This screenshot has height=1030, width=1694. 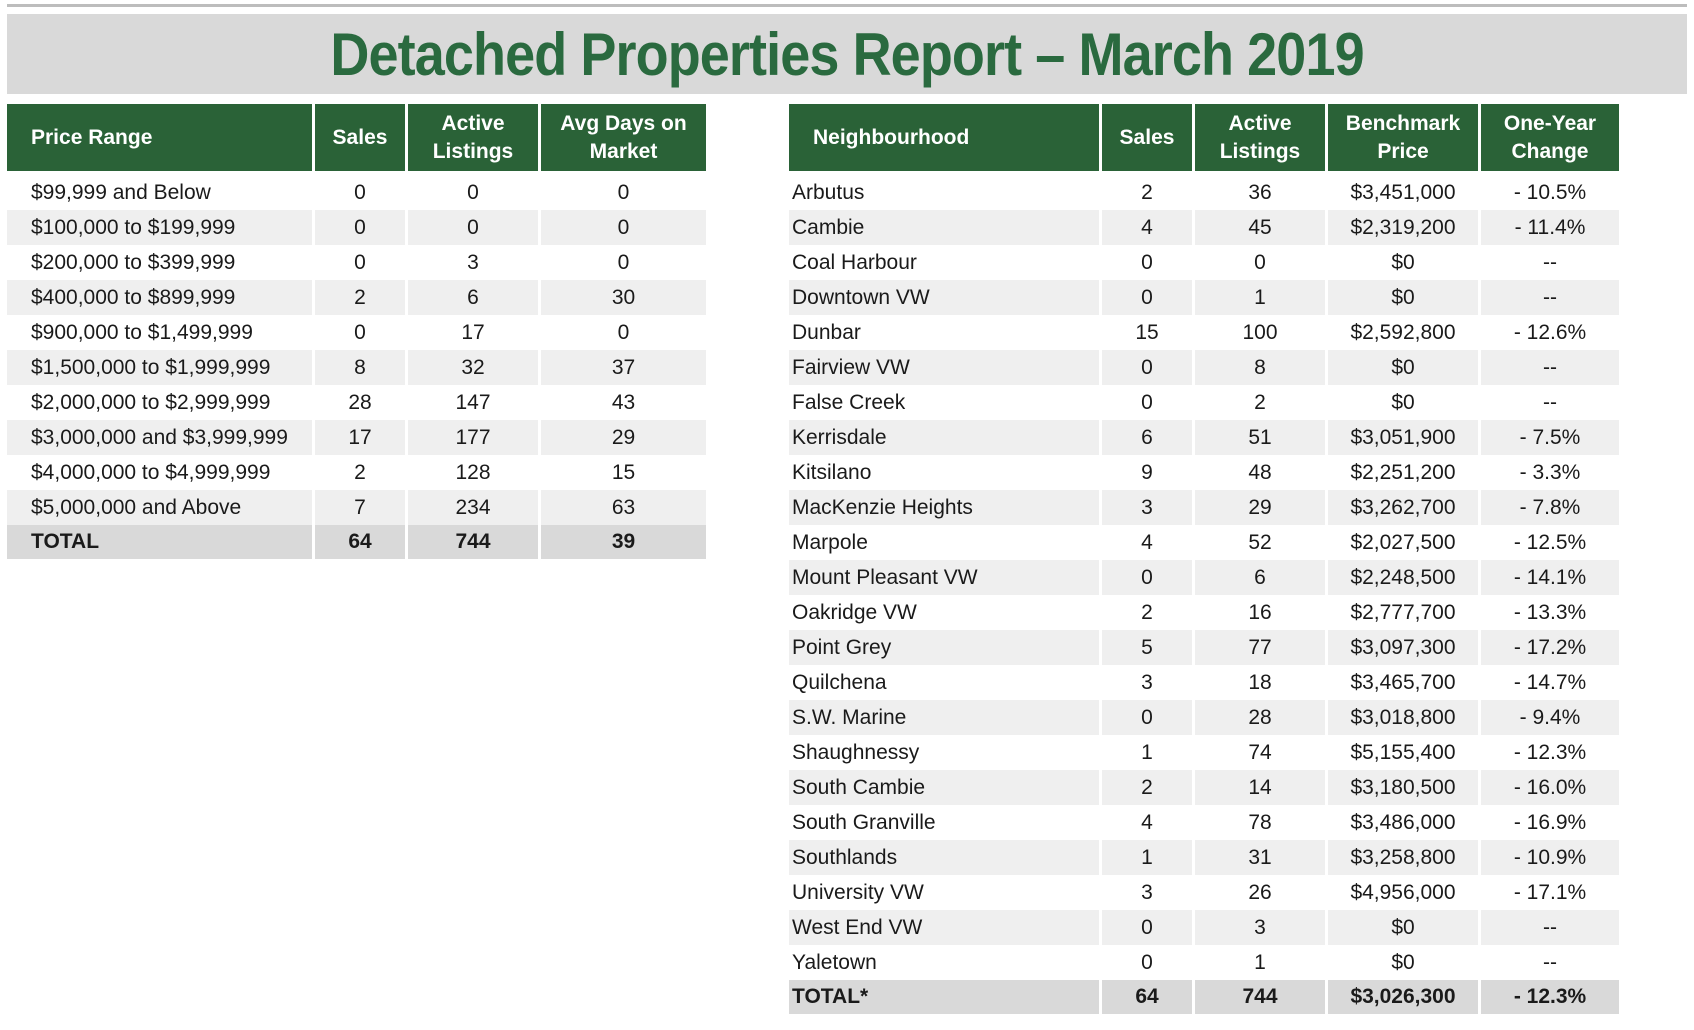 I want to click on active-listings-cell: 52, so click(x=1260, y=542).